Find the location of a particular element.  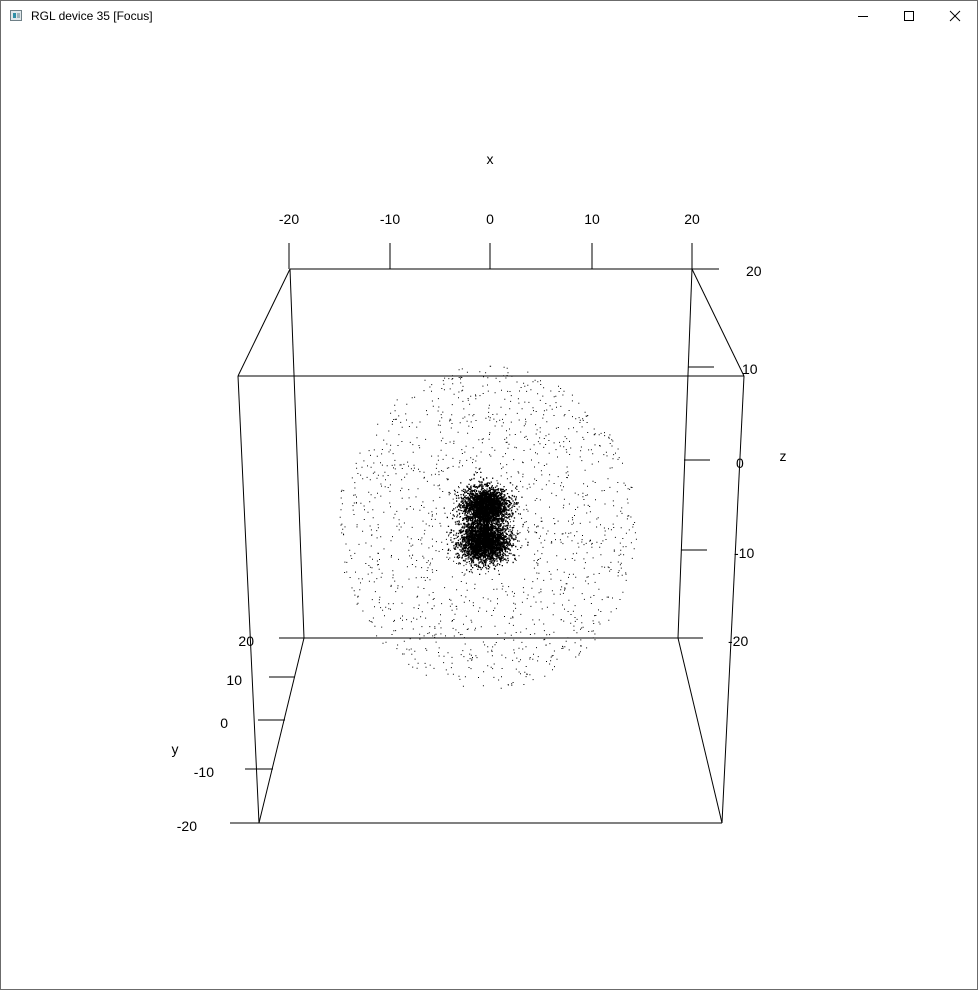

close-button is located at coordinates (955, 16).